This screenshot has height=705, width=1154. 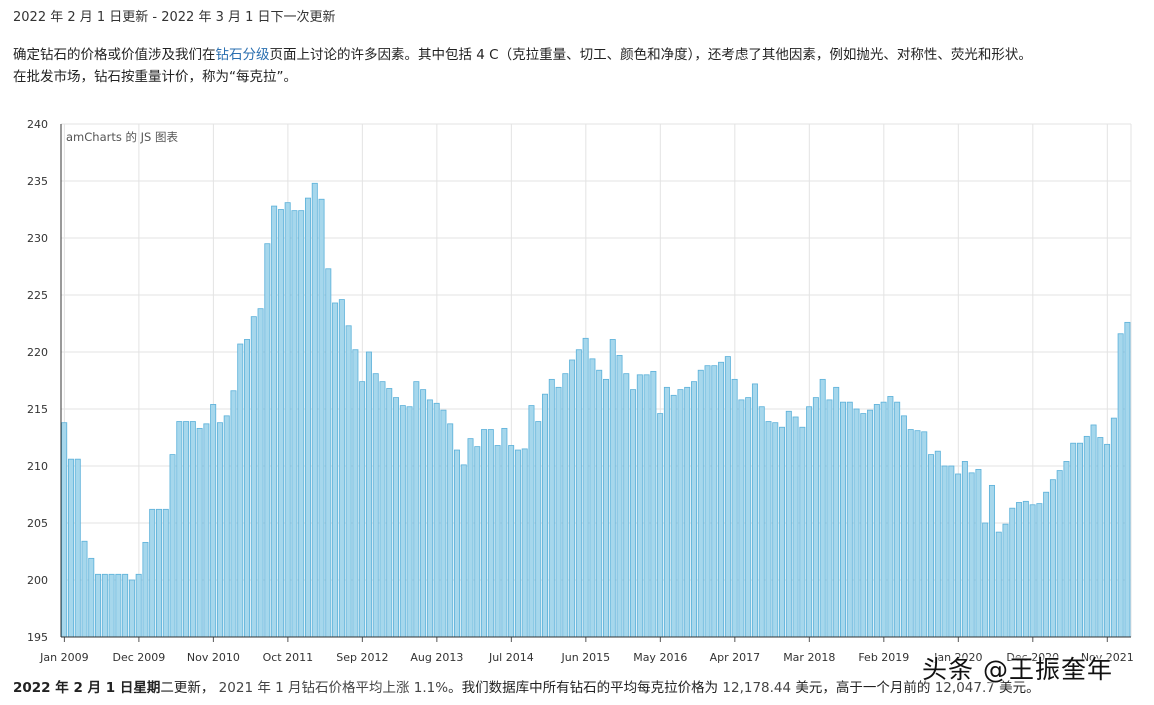 I want to click on x-tick-label: Jan 2009, so click(x=63, y=657).